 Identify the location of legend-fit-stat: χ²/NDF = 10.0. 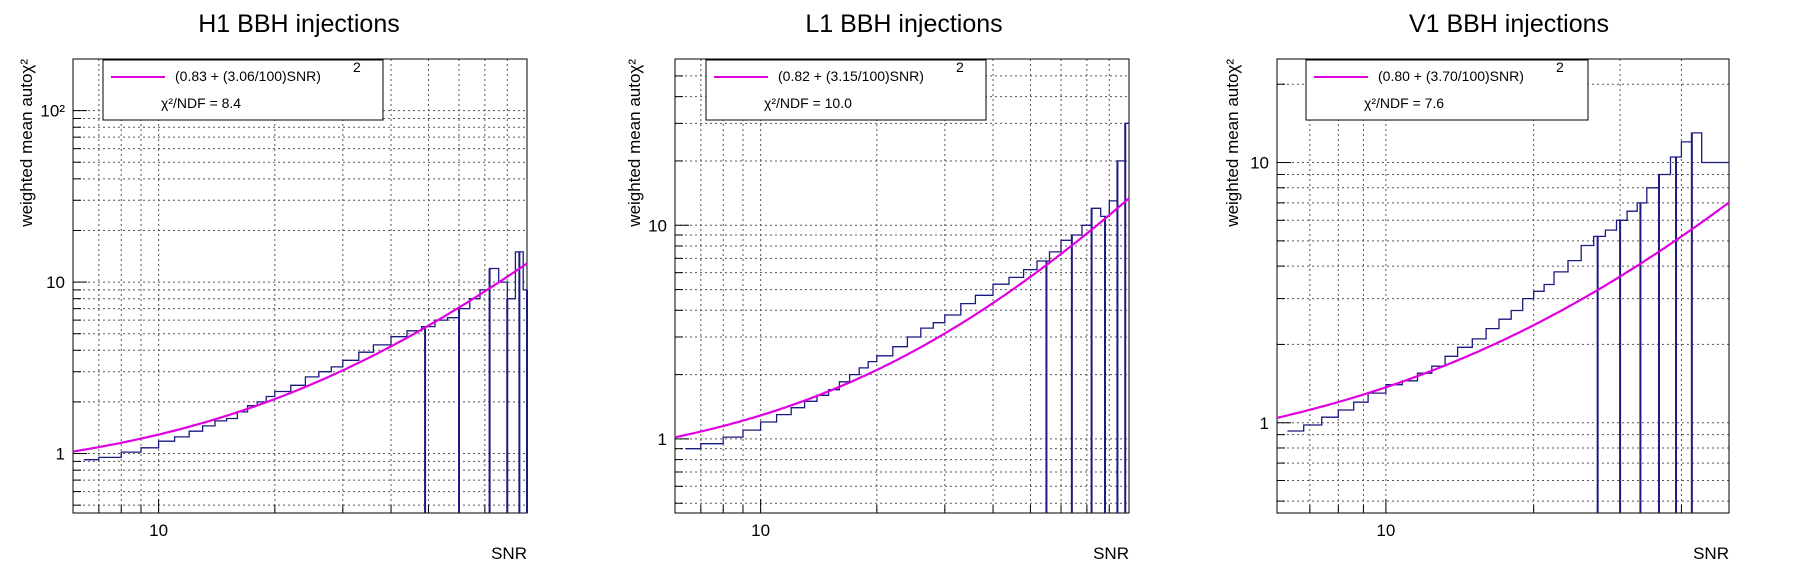
(808, 103).